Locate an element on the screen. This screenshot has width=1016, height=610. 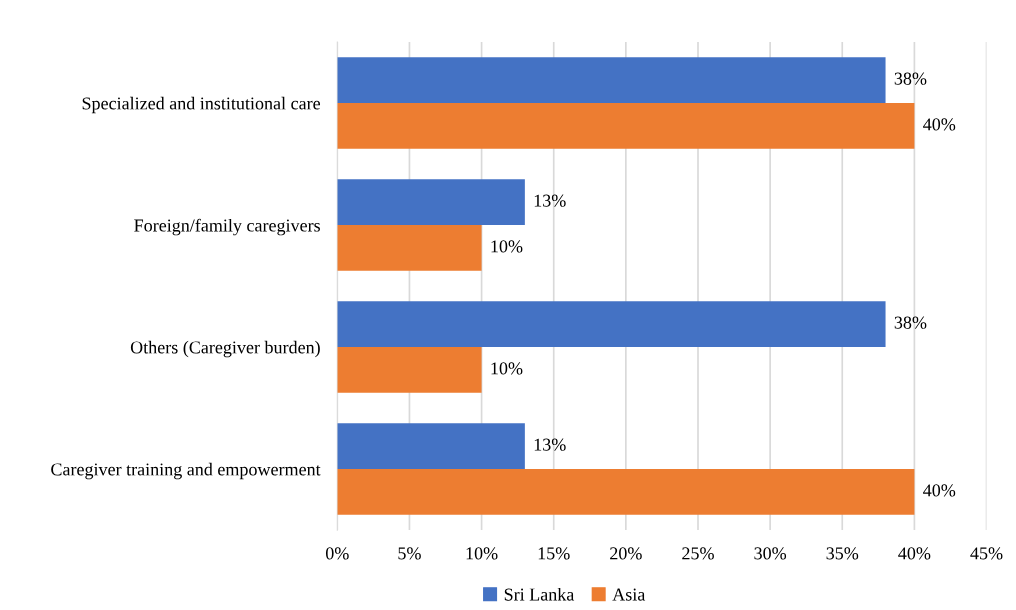
x-tick-label: 35% is located at coordinates (842, 553).